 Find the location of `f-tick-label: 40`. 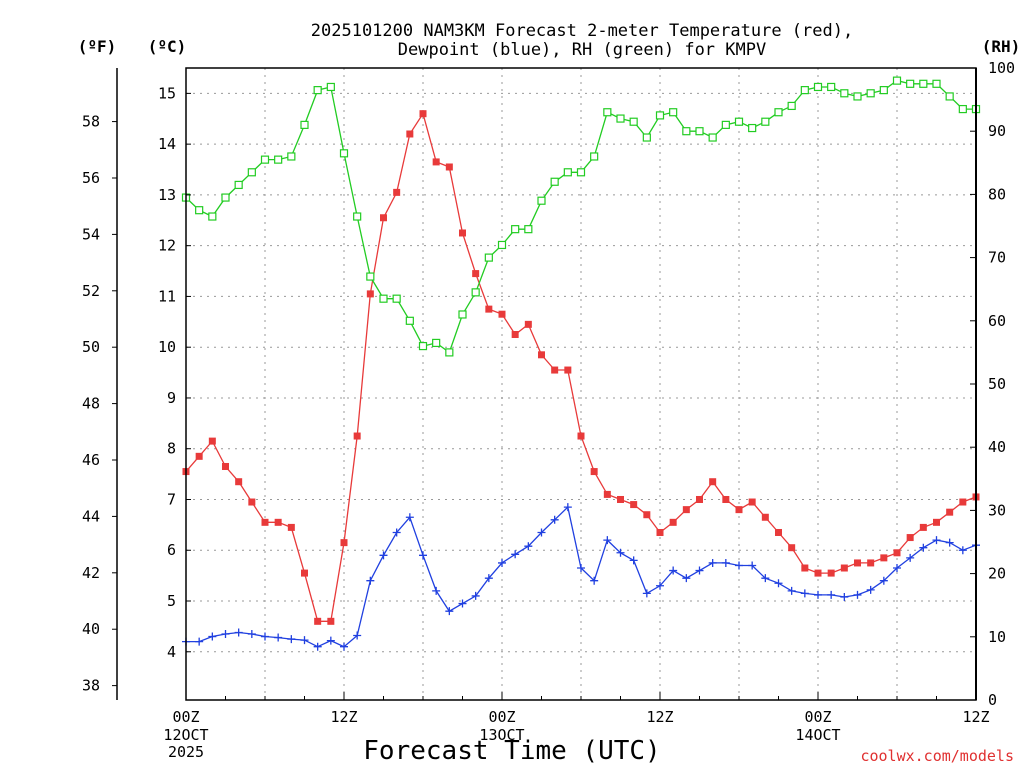

f-tick-label: 40 is located at coordinates (91, 629).